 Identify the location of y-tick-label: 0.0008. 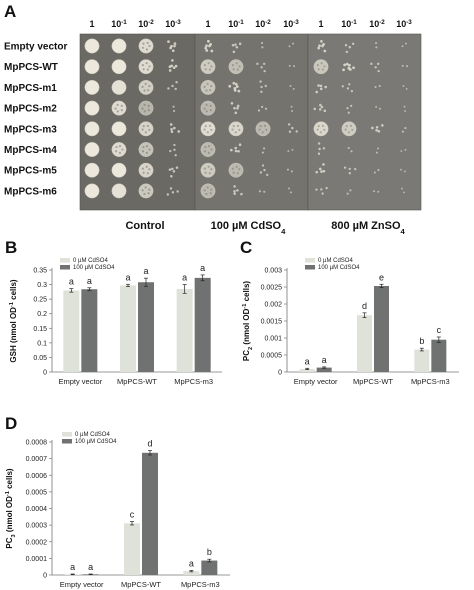
(37, 443).